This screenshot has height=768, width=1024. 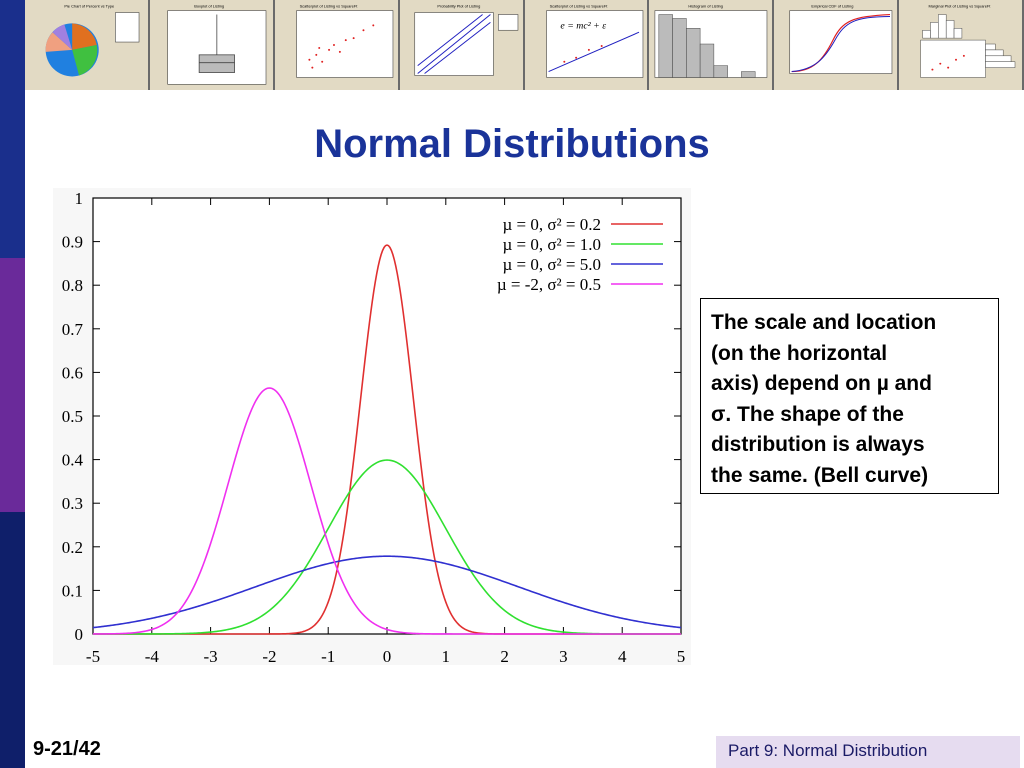 I want to click on x-tick-label: 5, so click(x=681, y=656).